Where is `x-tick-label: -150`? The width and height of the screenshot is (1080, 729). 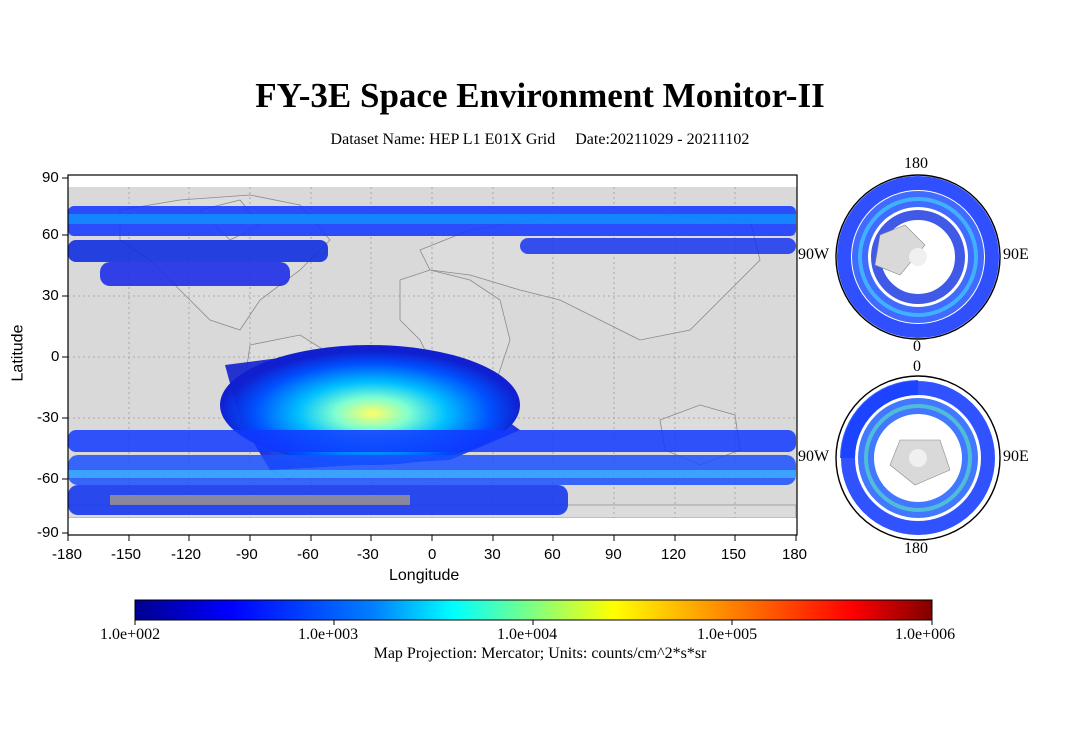
x-tick-label: -150 is located at coordinates (126, 554).